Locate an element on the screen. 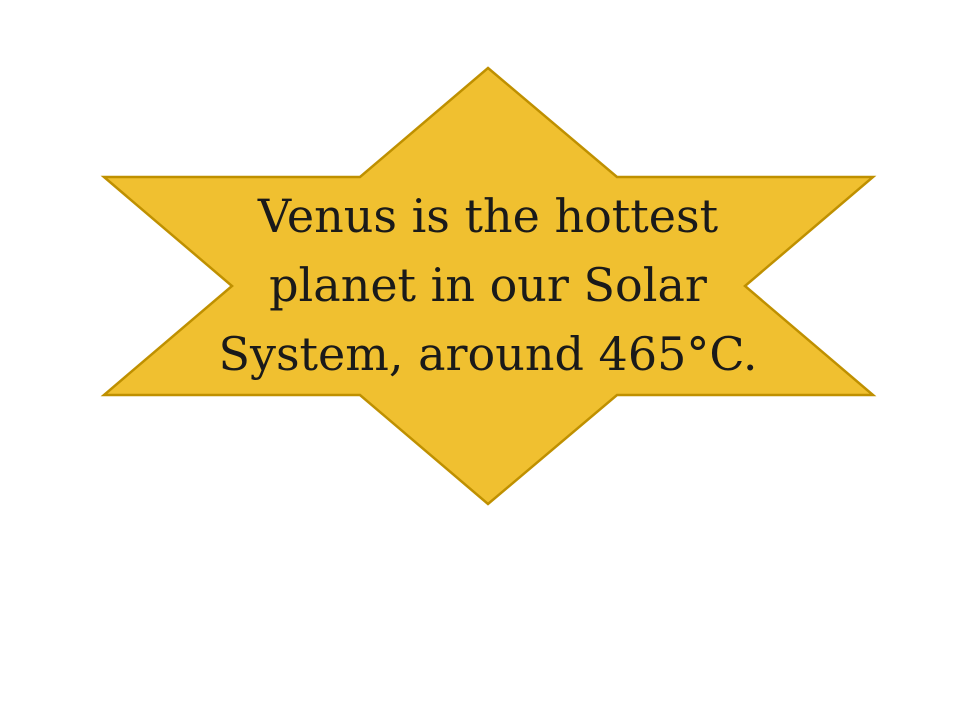  star-text-line-3: System, around 465°C. is located at coordinates (488, 354).